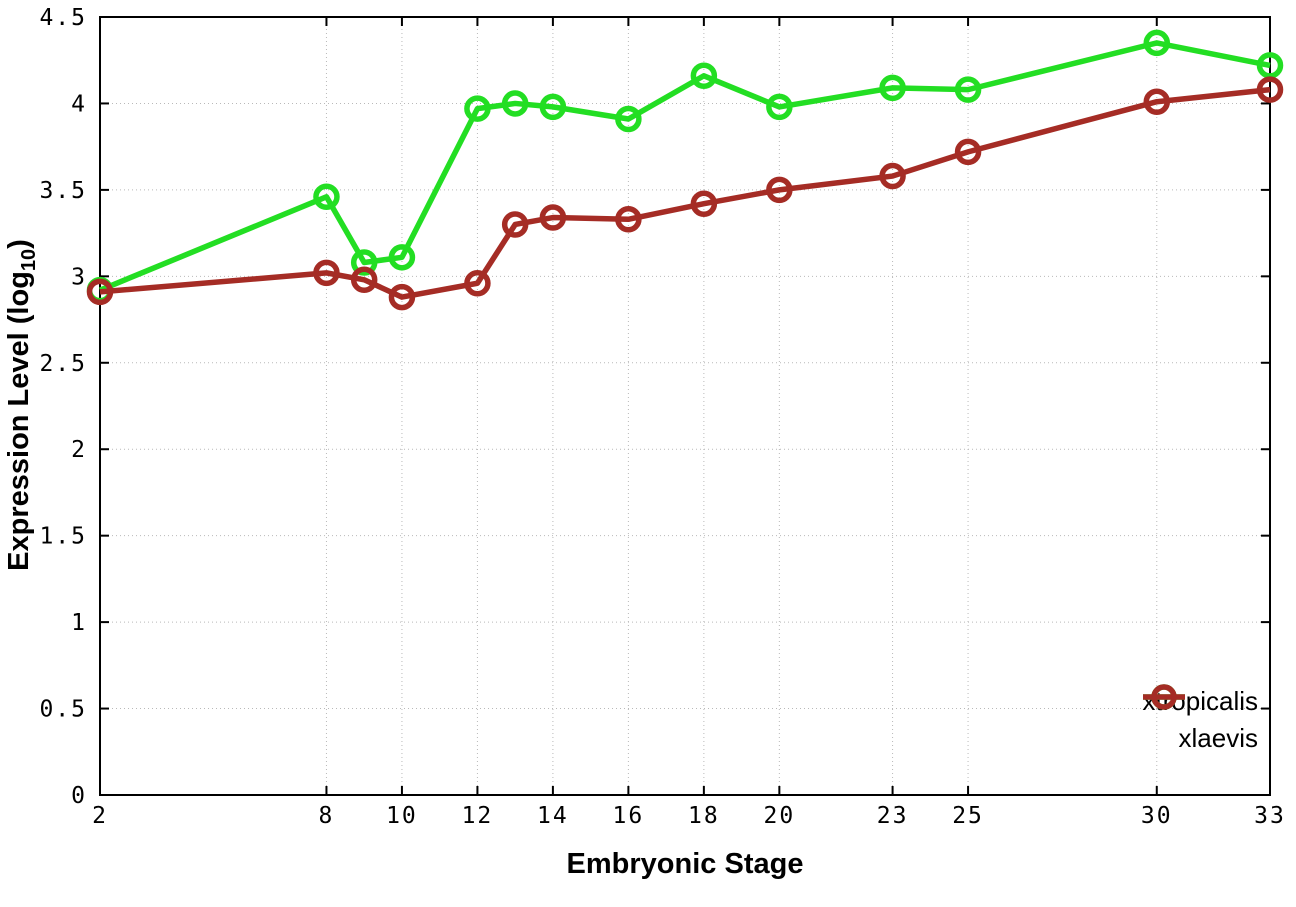 The width and height of the screenshot is (1296, 907). What do you see at coordinates (780, 816) in the screenshot?
I see `x-tick-label: 20` at bounding box center [780, 816].